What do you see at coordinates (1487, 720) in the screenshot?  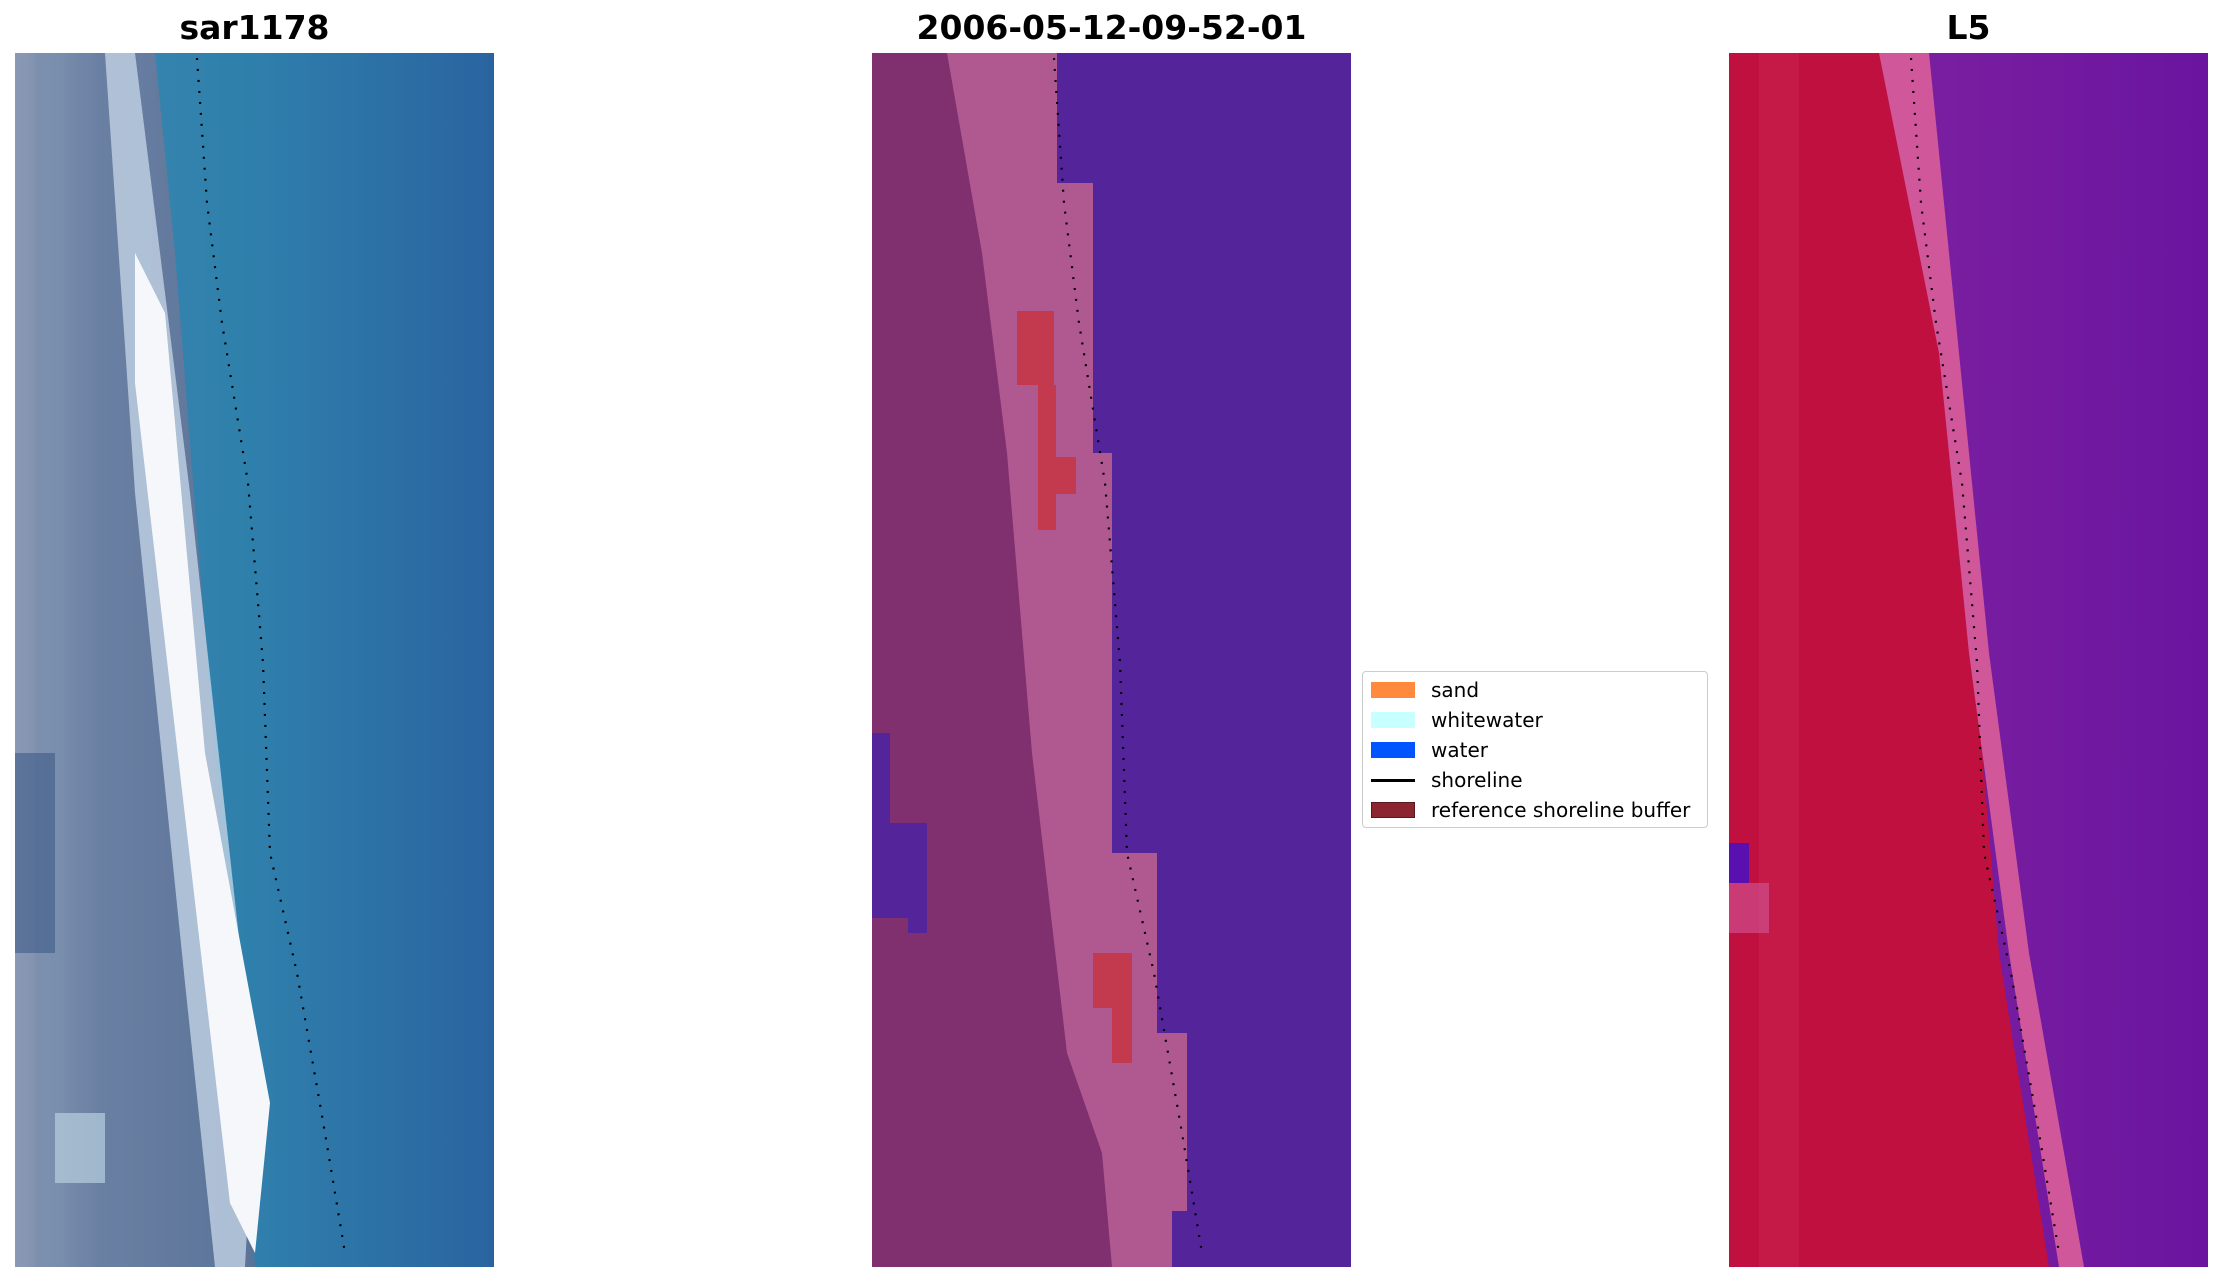 I see `legend-label: whitewater` at bounding box center [1487, 720].